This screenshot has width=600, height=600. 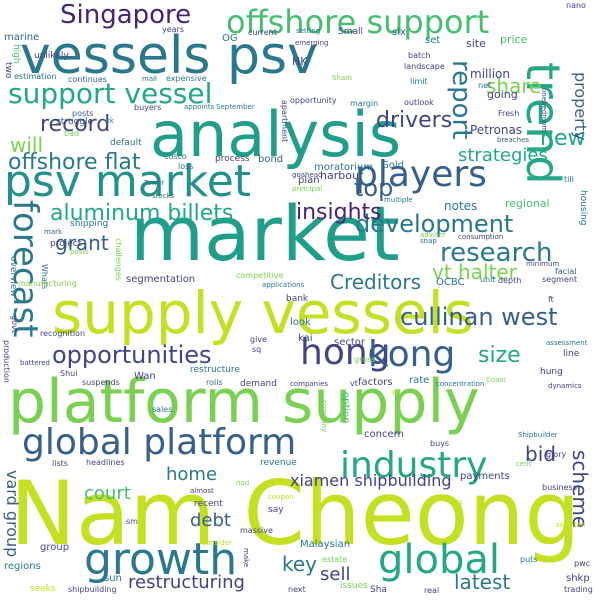 What do you see at coordinates (583, 208) in the screenshot?
I see `word-housing: housing` at bounding box center [583, 208].